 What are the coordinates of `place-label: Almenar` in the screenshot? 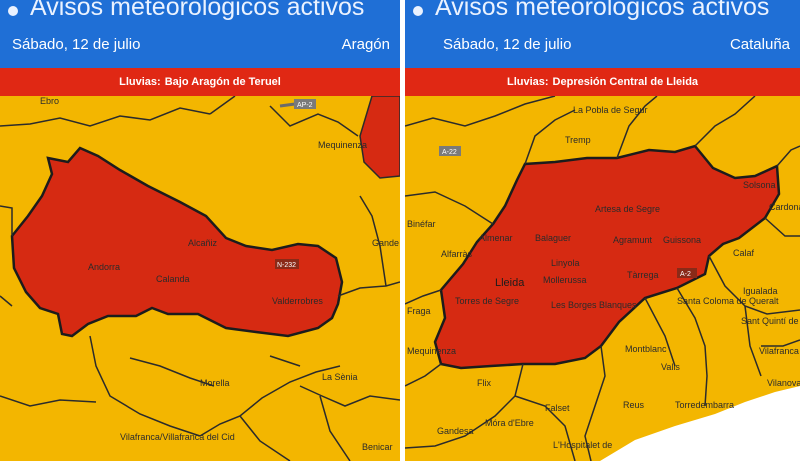 It's located at (496, 238).